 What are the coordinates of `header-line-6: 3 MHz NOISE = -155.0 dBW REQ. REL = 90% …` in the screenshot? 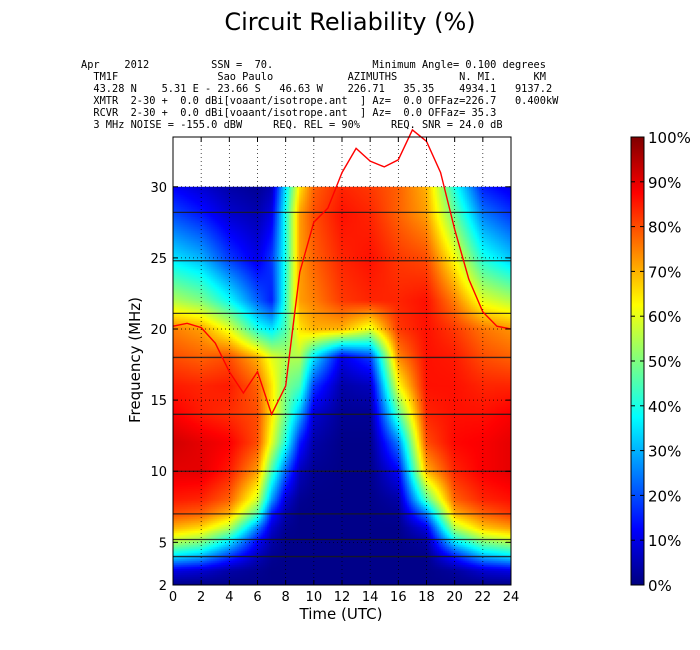 It's located at (292, 125).